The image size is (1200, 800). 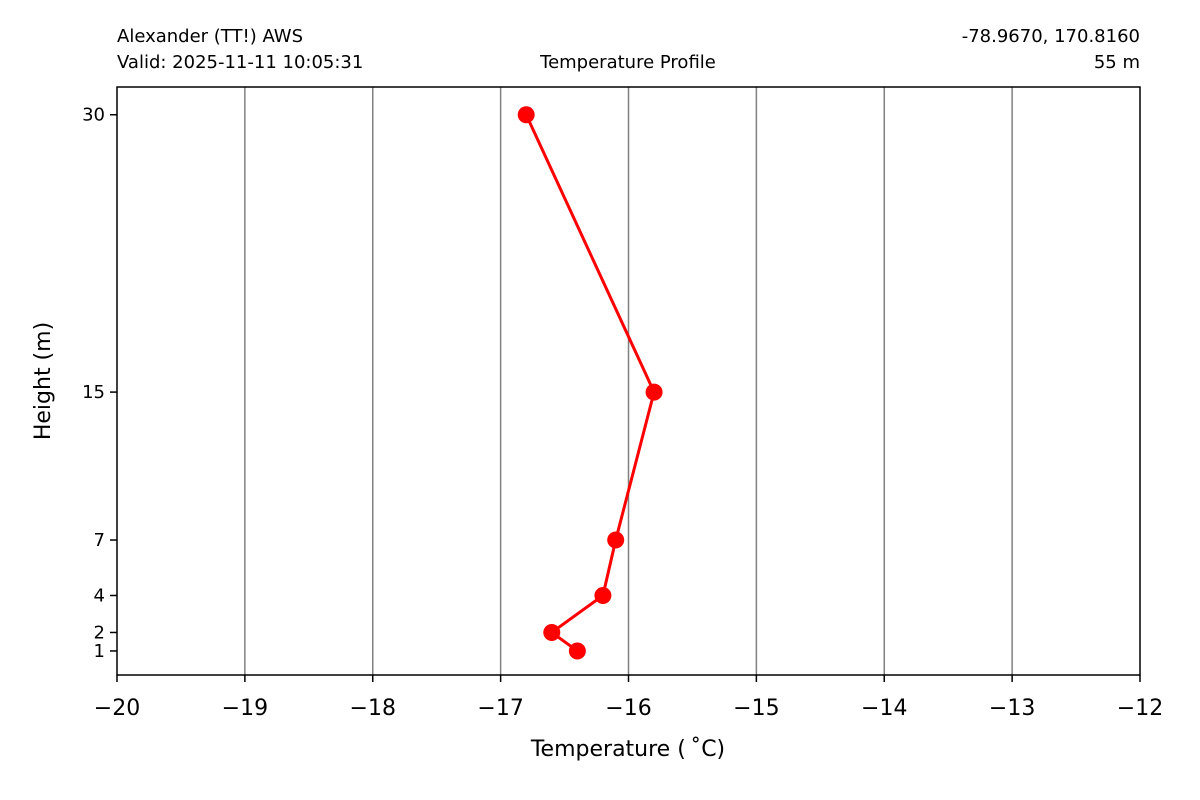 I want to click on y-axis-label: Height (m), so click(x=43, y=381).